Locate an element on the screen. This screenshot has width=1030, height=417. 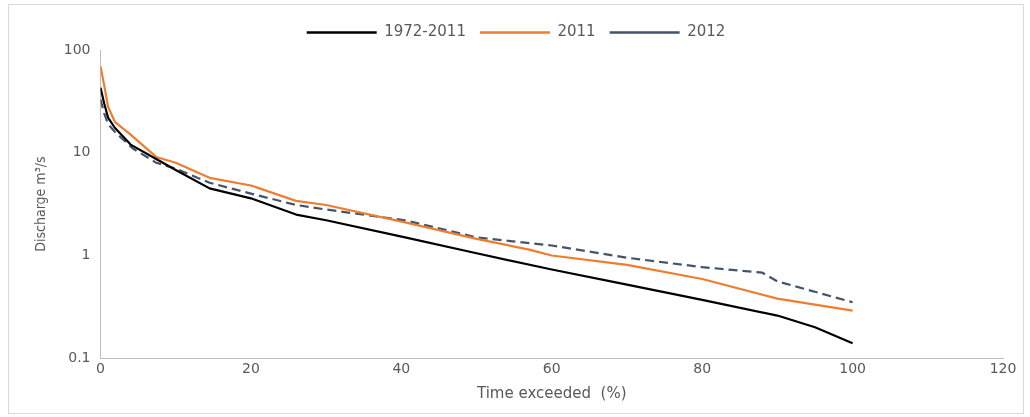
x-tick-label: 60 is located at coordinates (551, 368).